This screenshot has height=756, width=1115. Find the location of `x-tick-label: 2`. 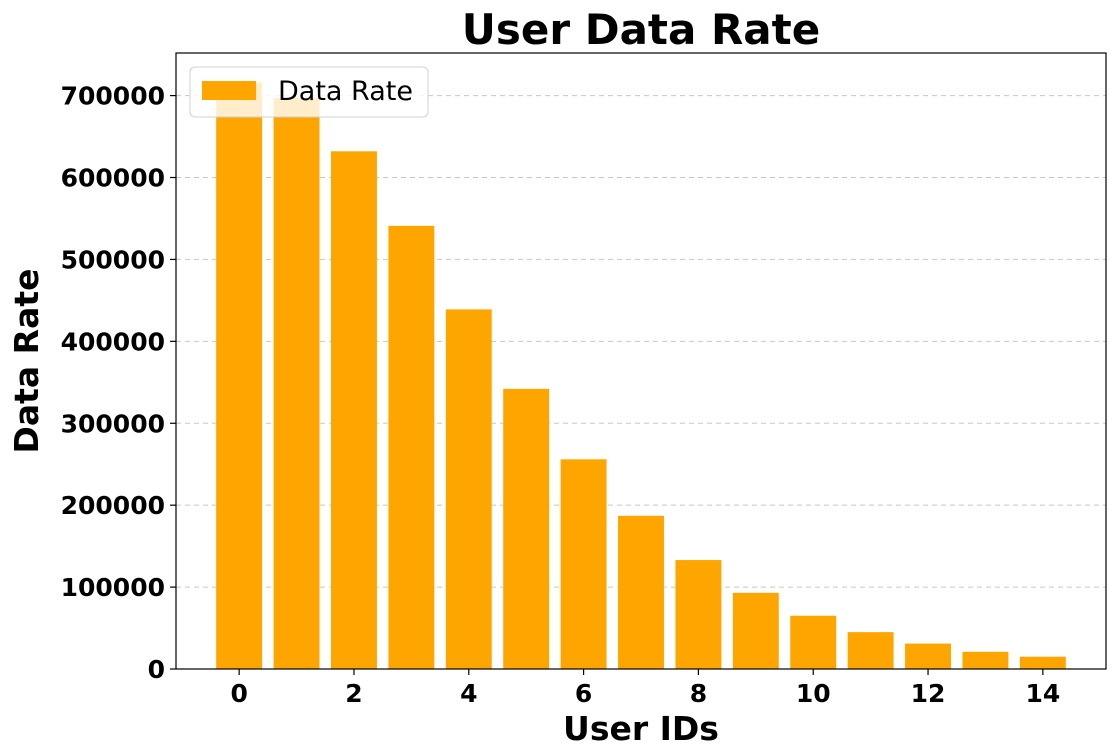

x-tick-label: 2 is located at coordinates (353, 693).